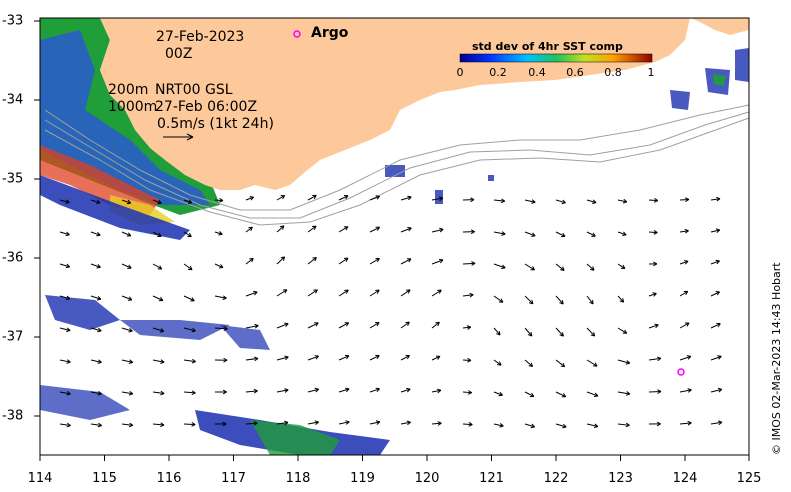 The width and height of the screenshot is (791, 492). I want to click on x-tick-label: 124, so click(685, 478).